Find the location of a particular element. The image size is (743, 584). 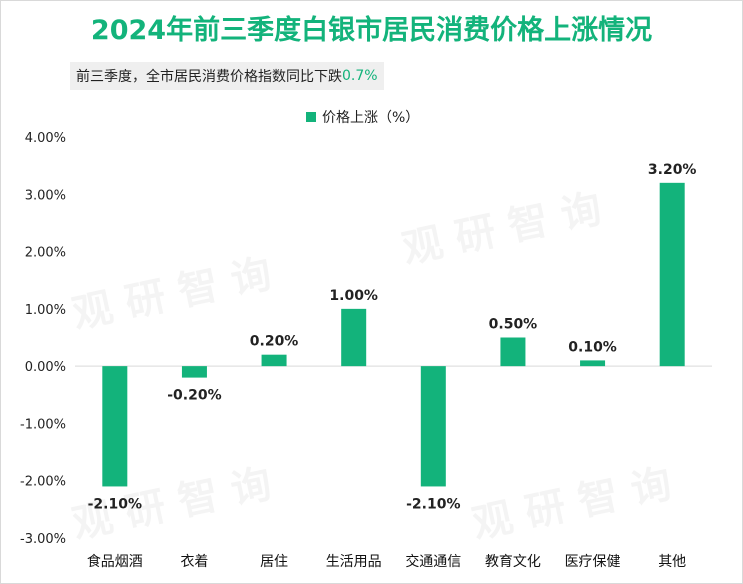

y-tick-label: 1.00% is located at coordinates (45, 310).